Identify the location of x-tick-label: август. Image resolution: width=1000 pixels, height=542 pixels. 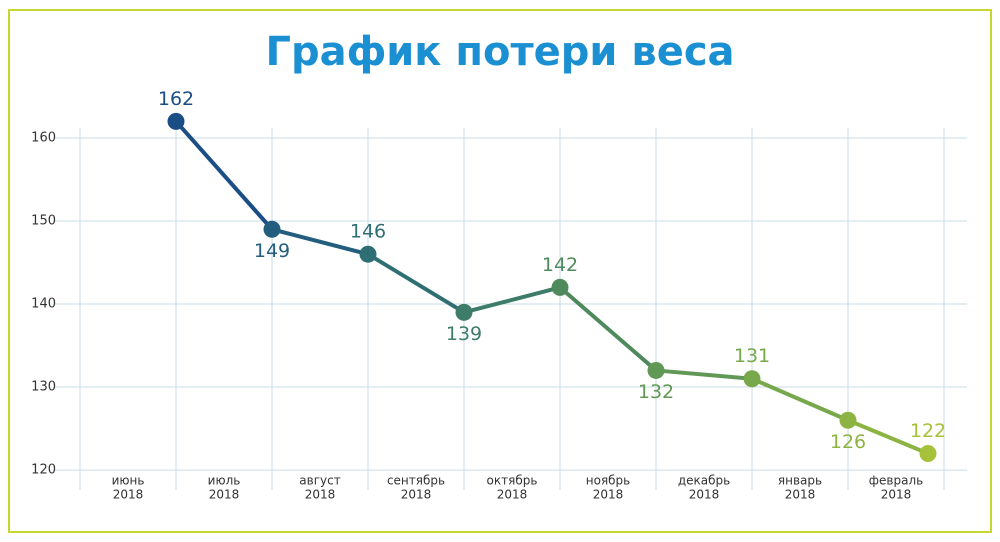
(319, 481).